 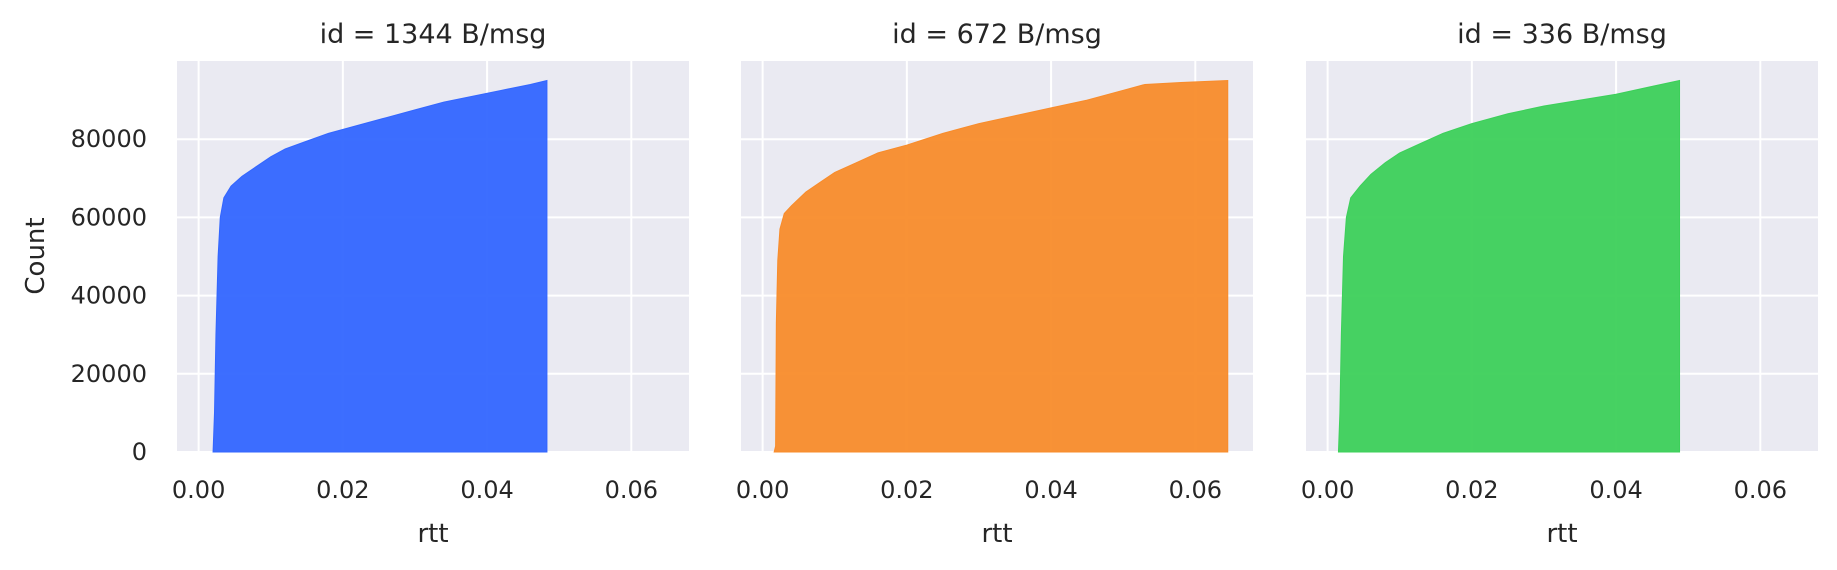 What do you see at coordinates (1562, 34) in the screenshot?
I see `panel-title: id = 336 B/msg` at bounding box center [1562, 34].